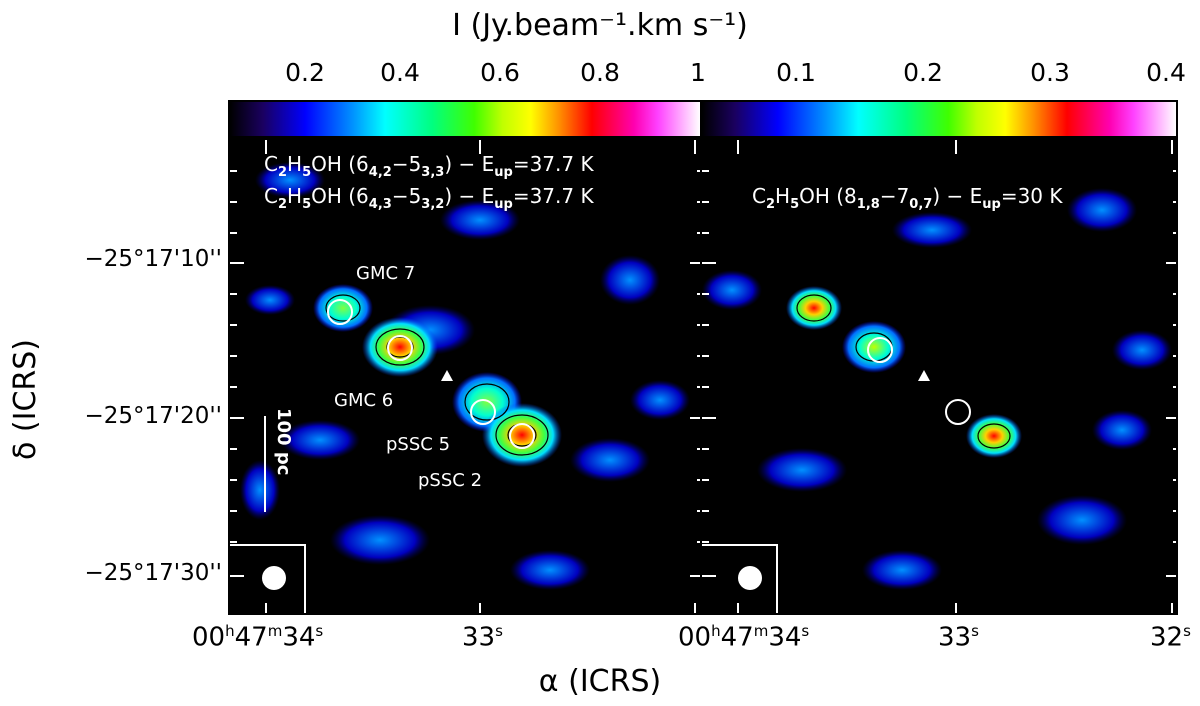 Image resolution: width=1200 pixels, height=706 pixels. What do you see at coordinates (429, 166) in the screenshot?
I see `left-line1-label: C2H5OH (64,2−53,3) − Eup=37.7 K` at bounding box center [429, 166].